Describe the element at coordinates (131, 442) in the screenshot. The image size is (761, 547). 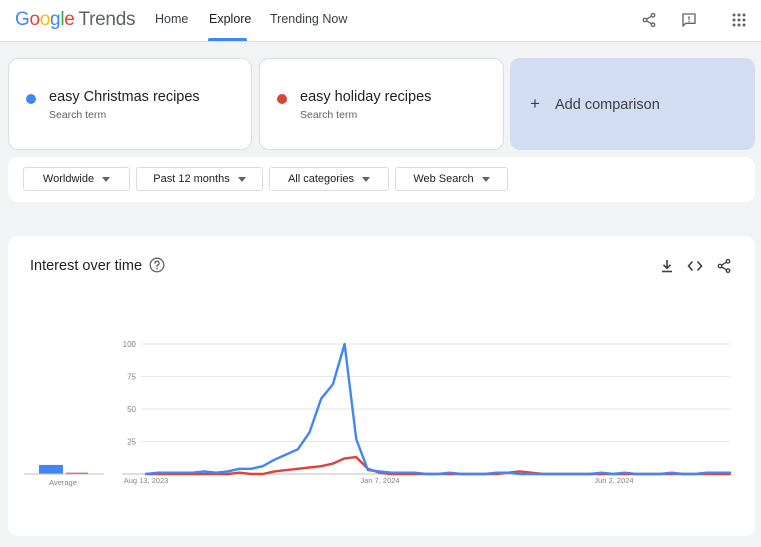
I see `y-tick-label: 25` at that location.